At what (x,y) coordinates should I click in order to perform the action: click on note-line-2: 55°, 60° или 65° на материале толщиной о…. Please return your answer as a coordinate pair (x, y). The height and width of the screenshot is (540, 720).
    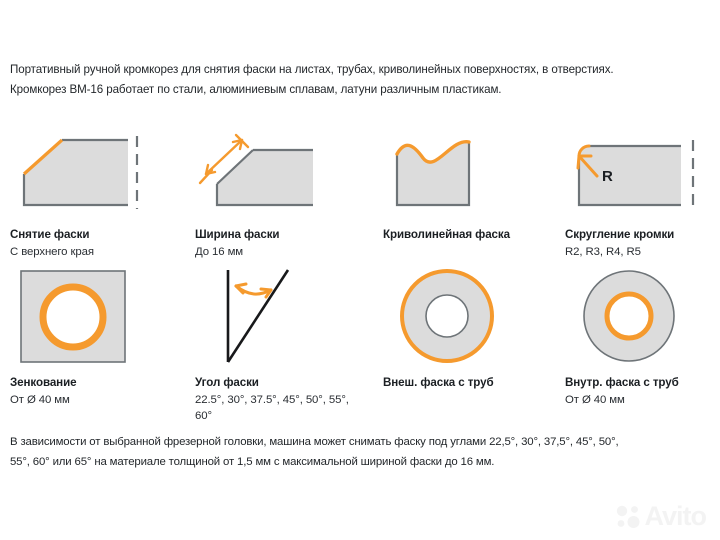
    Looking at the image, I should click on (252, 462).